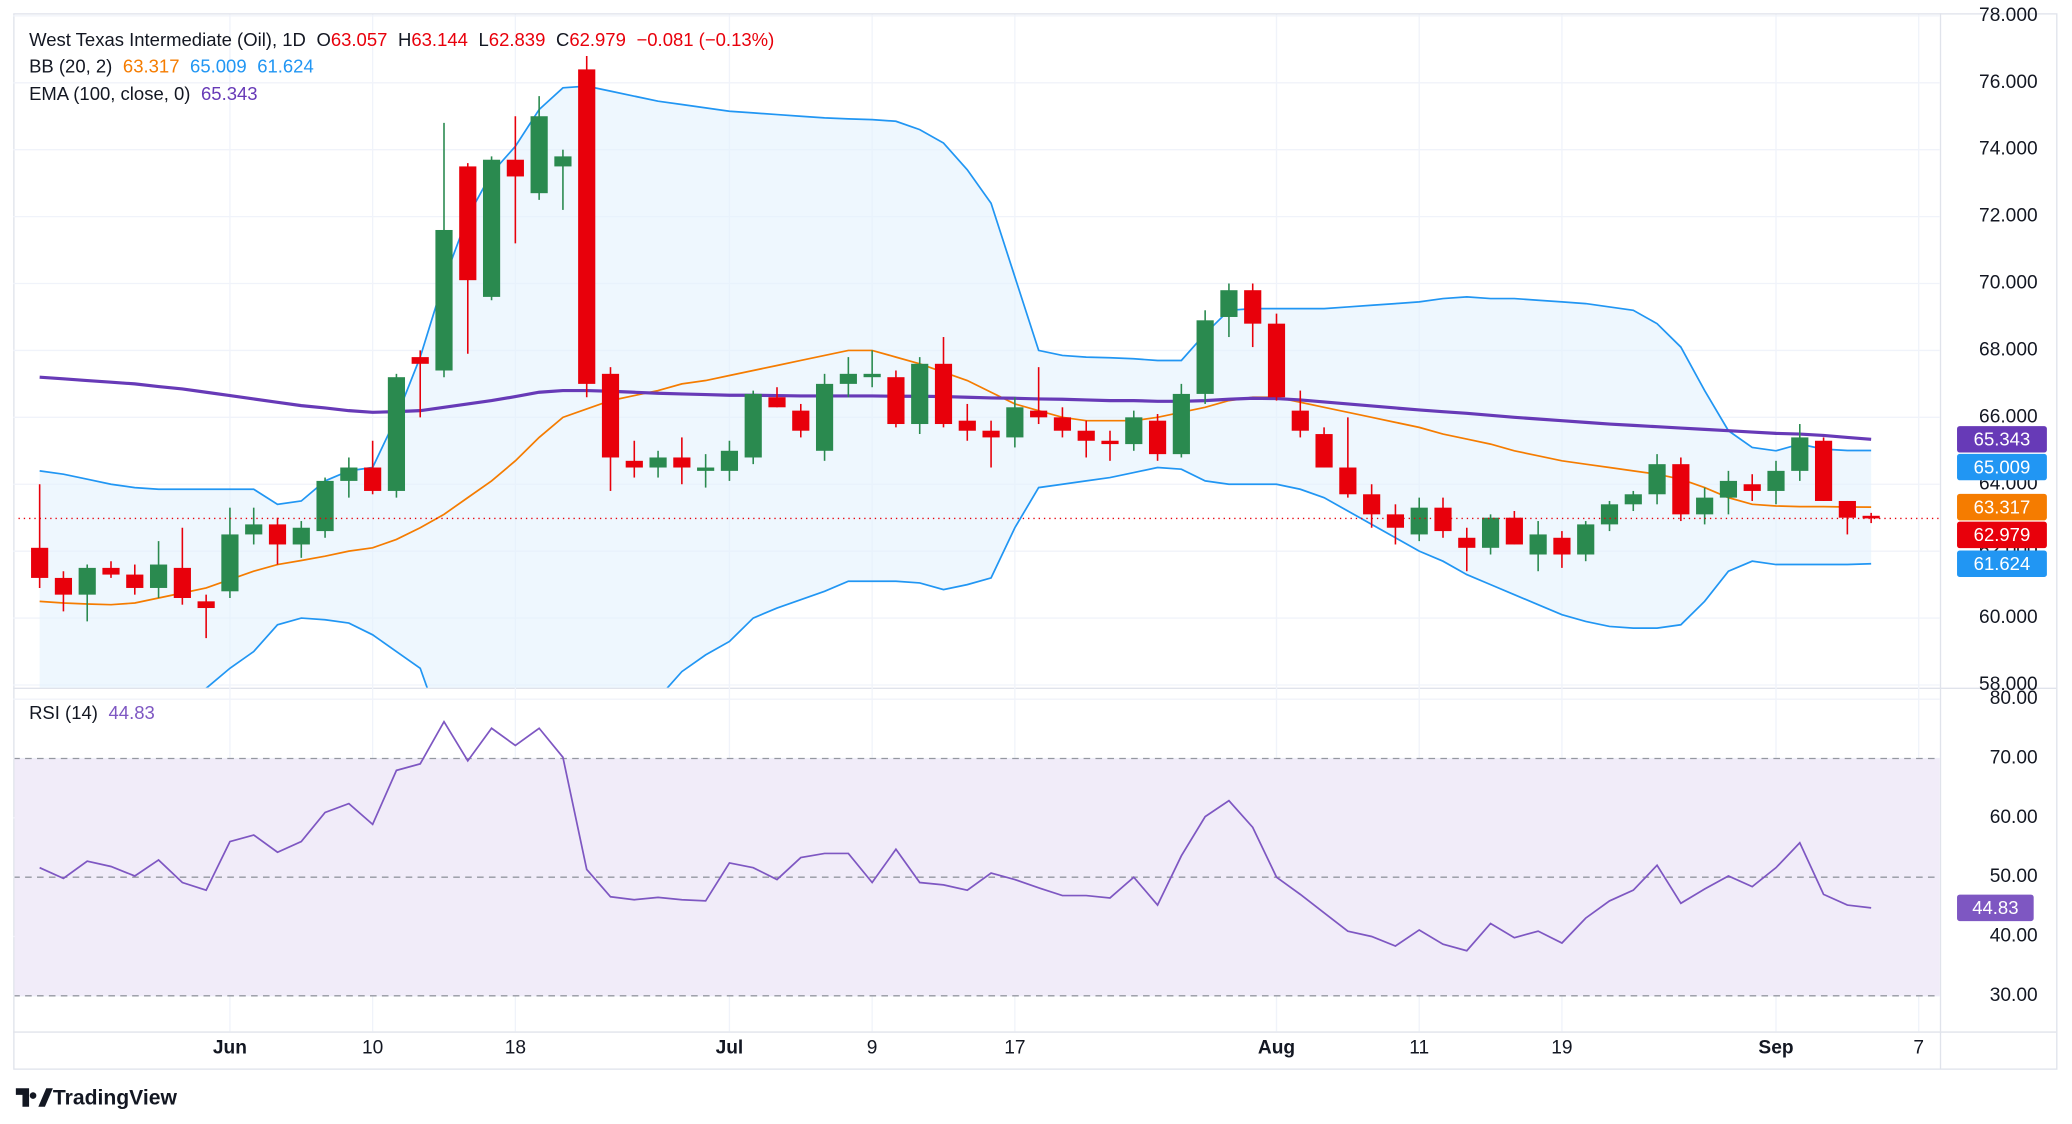 Image resolution: width=2072 pixels, height=1124 pixels. Describe the element at coordinates (285, 65) in the screenshot. I see `bb-lower-value: 61.624` at that location.